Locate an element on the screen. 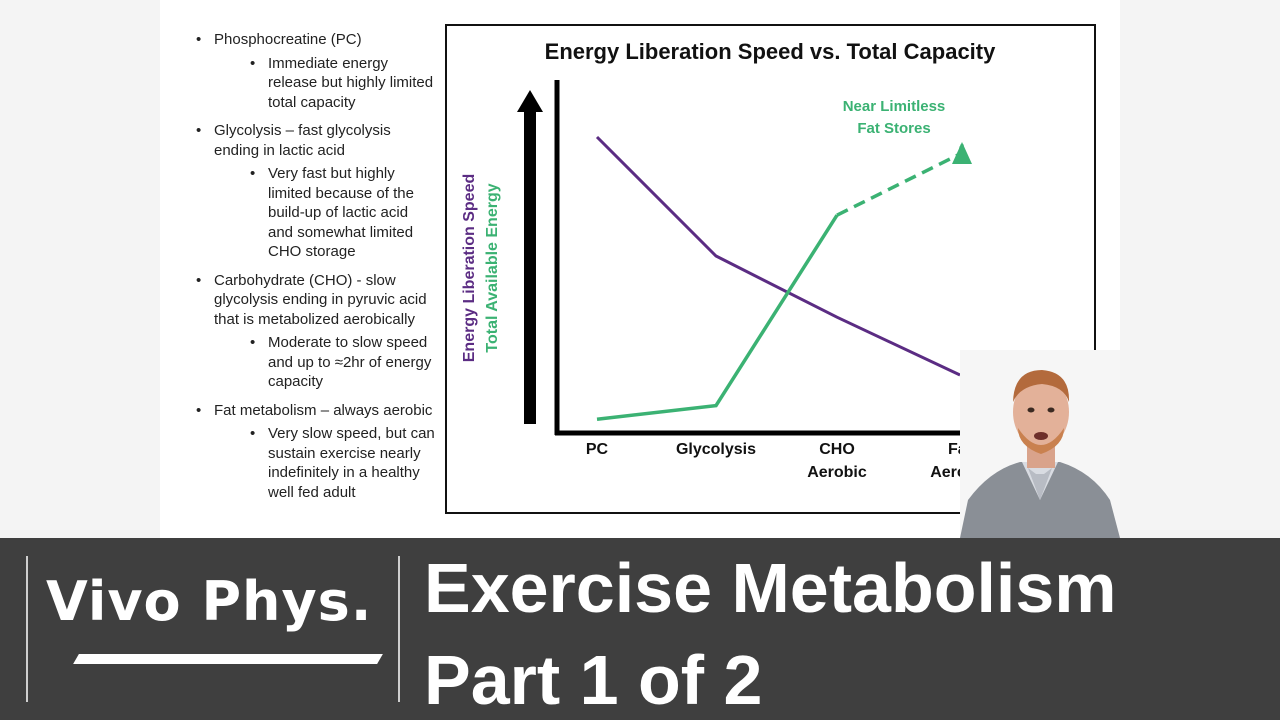  energy-series-dashed-extension is located at coordinates (900, 179).